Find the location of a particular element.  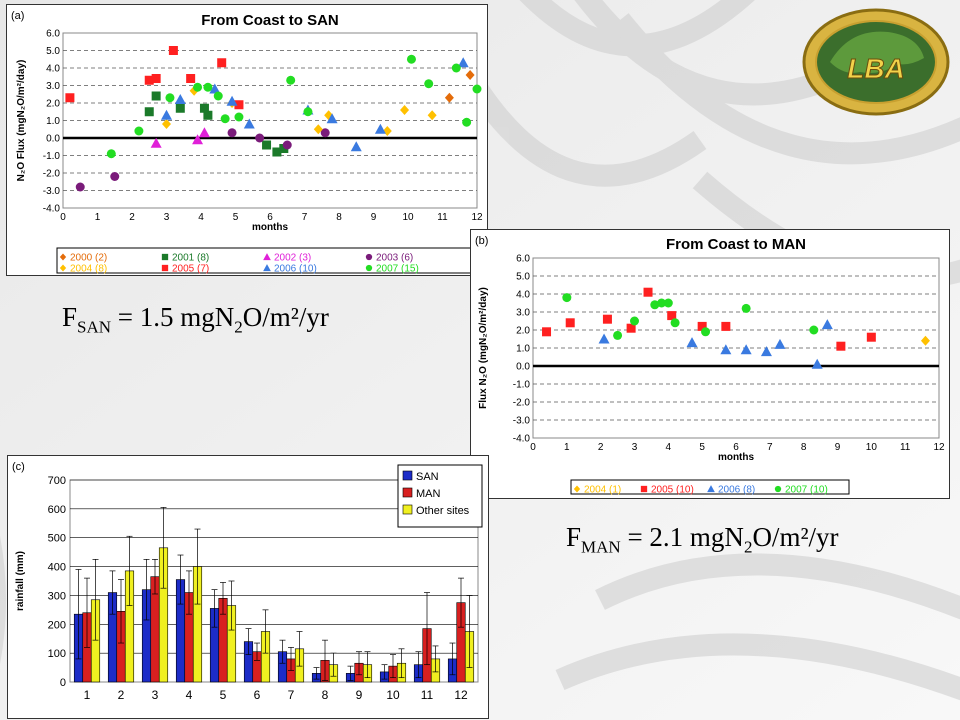

y-tick-label: 0 is located at coordinates (63, 683).